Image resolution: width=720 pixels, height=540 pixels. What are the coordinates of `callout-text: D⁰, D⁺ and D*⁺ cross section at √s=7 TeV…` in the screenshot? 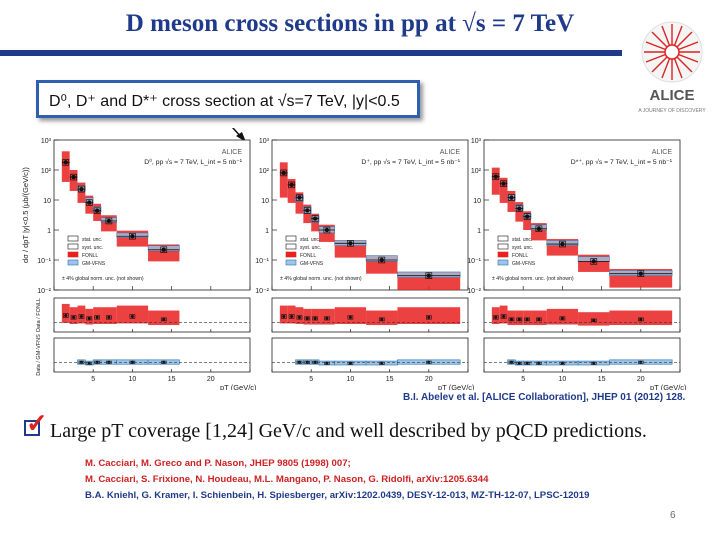 It's located at (224, 101).